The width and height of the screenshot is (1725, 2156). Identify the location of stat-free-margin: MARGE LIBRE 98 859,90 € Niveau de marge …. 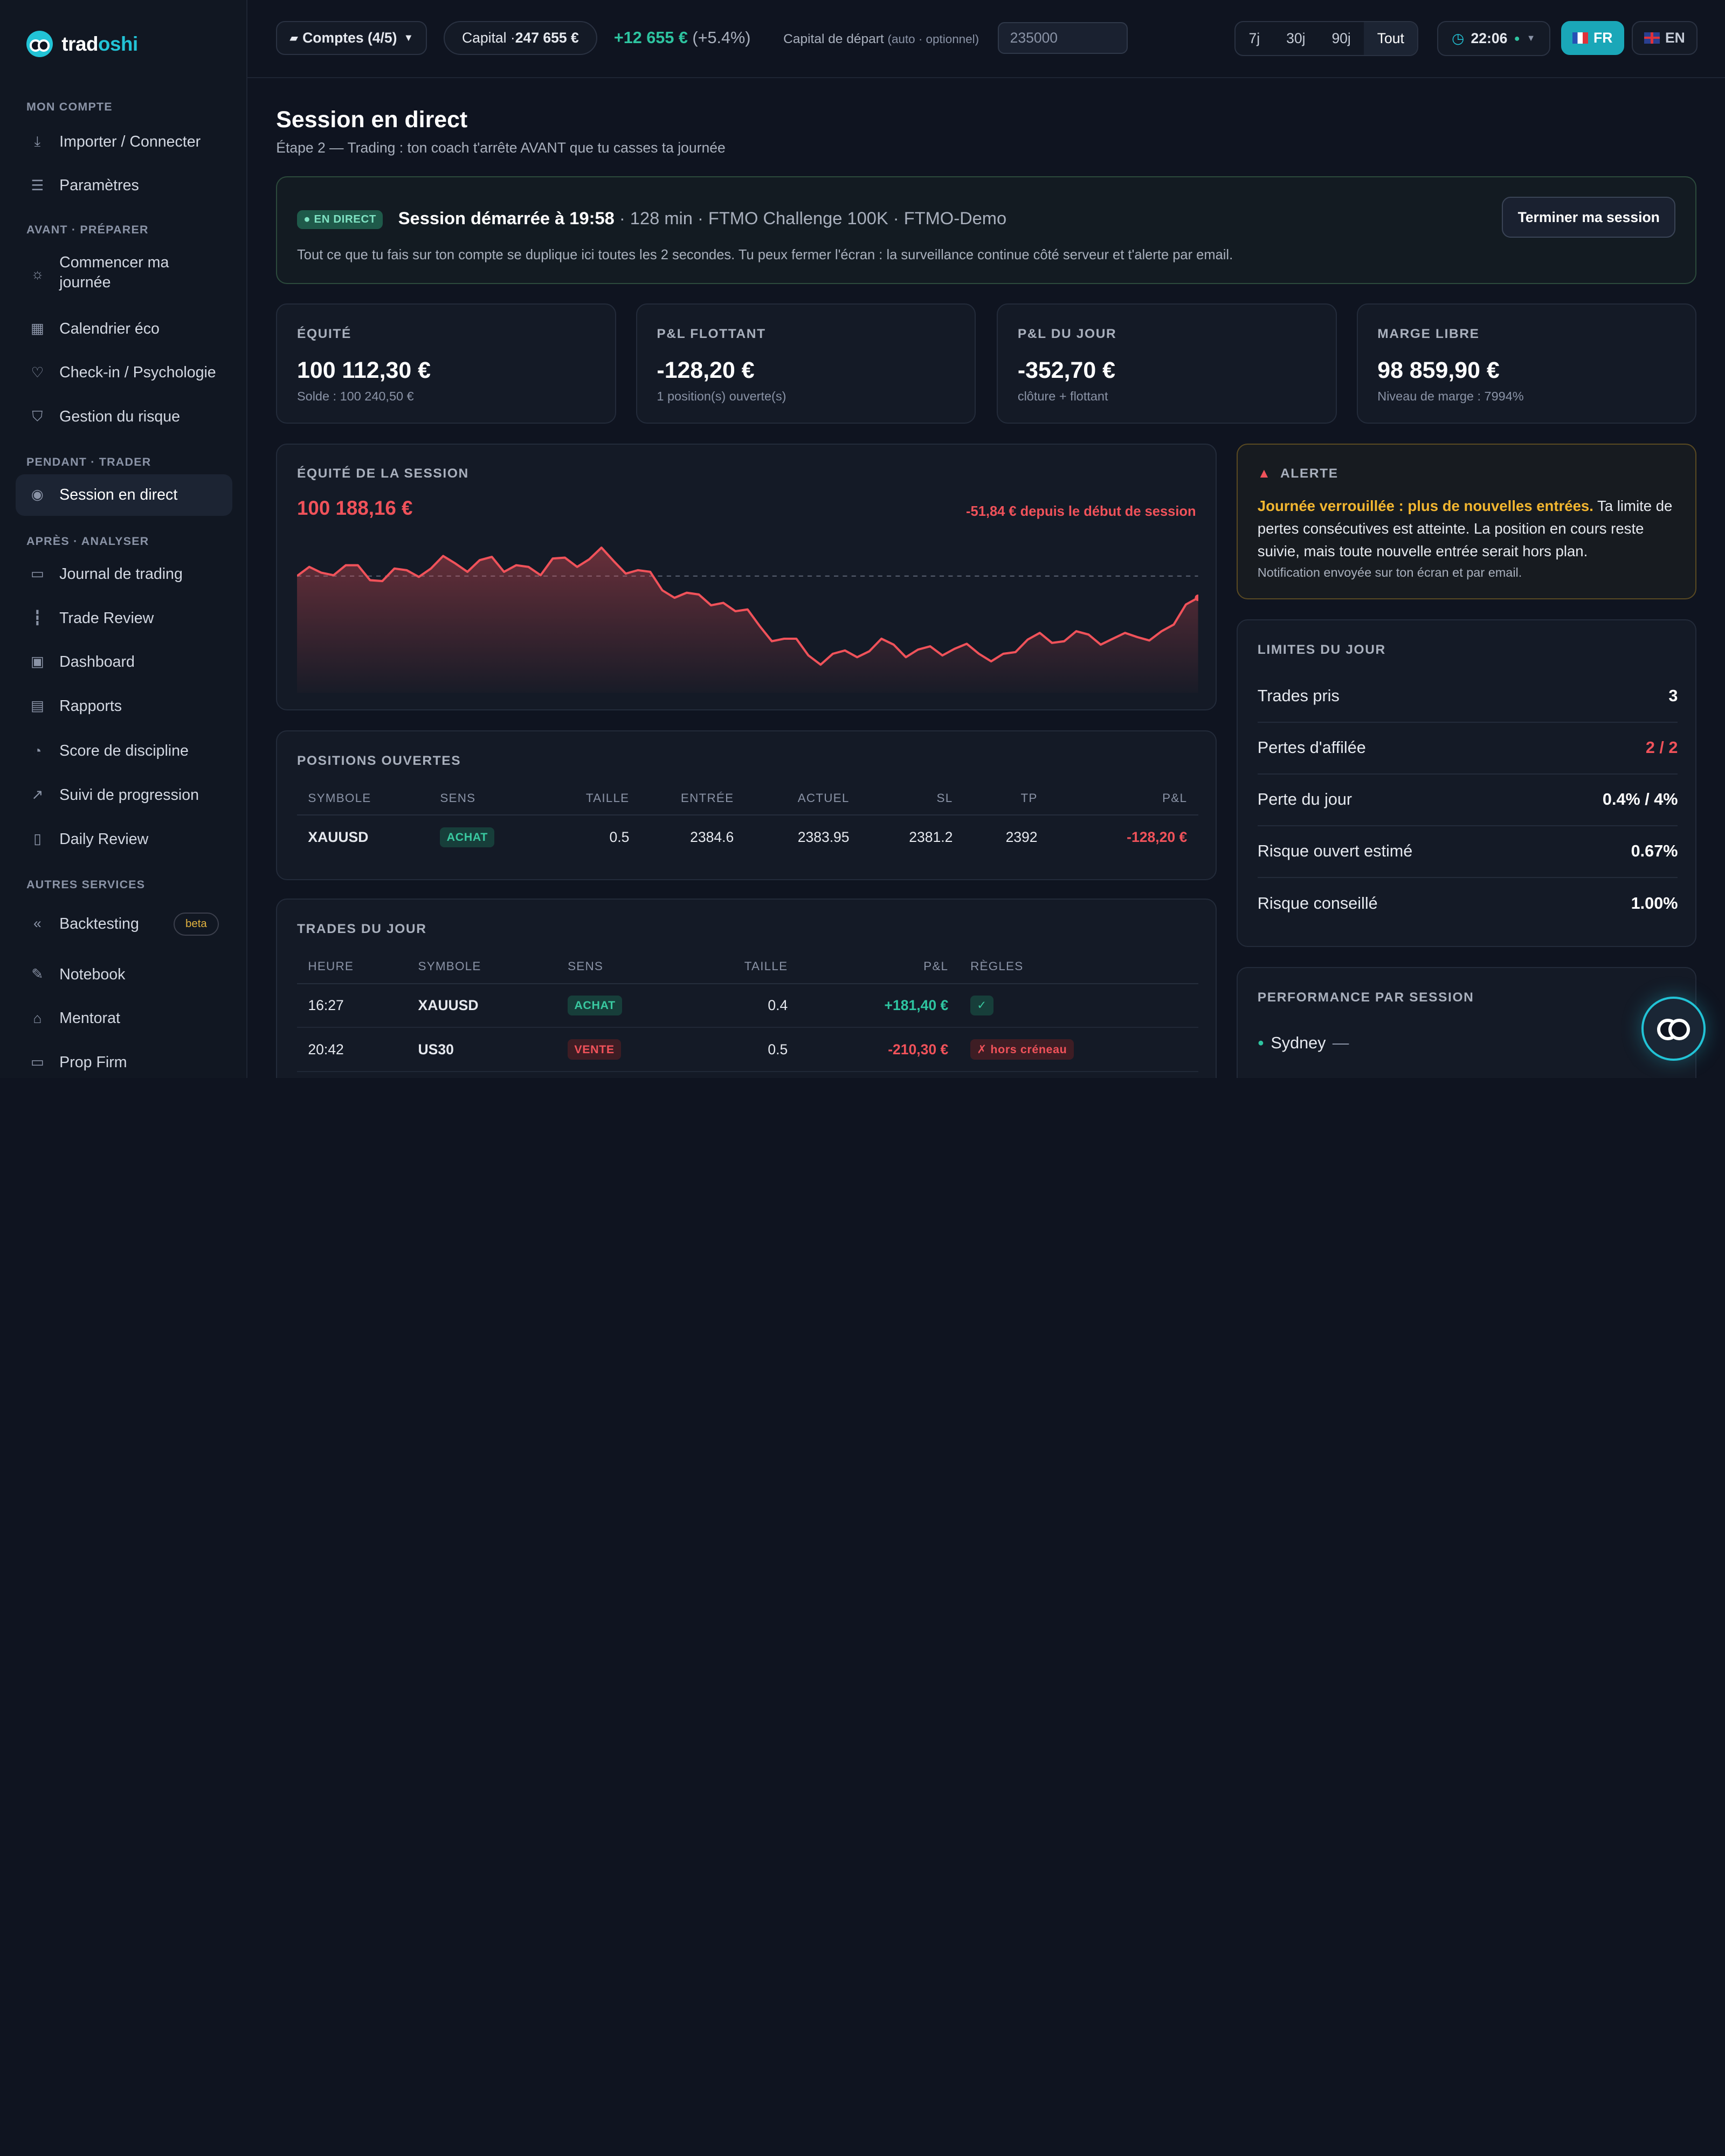
(1526, 363).